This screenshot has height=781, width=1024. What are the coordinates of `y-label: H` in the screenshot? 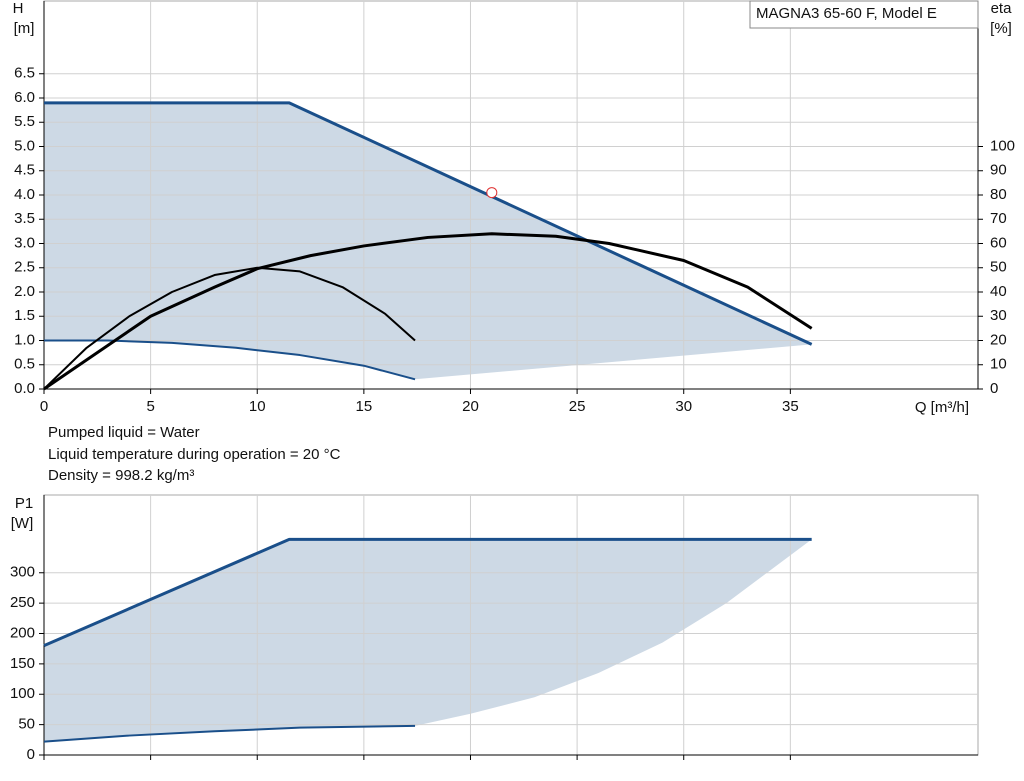 It's located at (18, 8).